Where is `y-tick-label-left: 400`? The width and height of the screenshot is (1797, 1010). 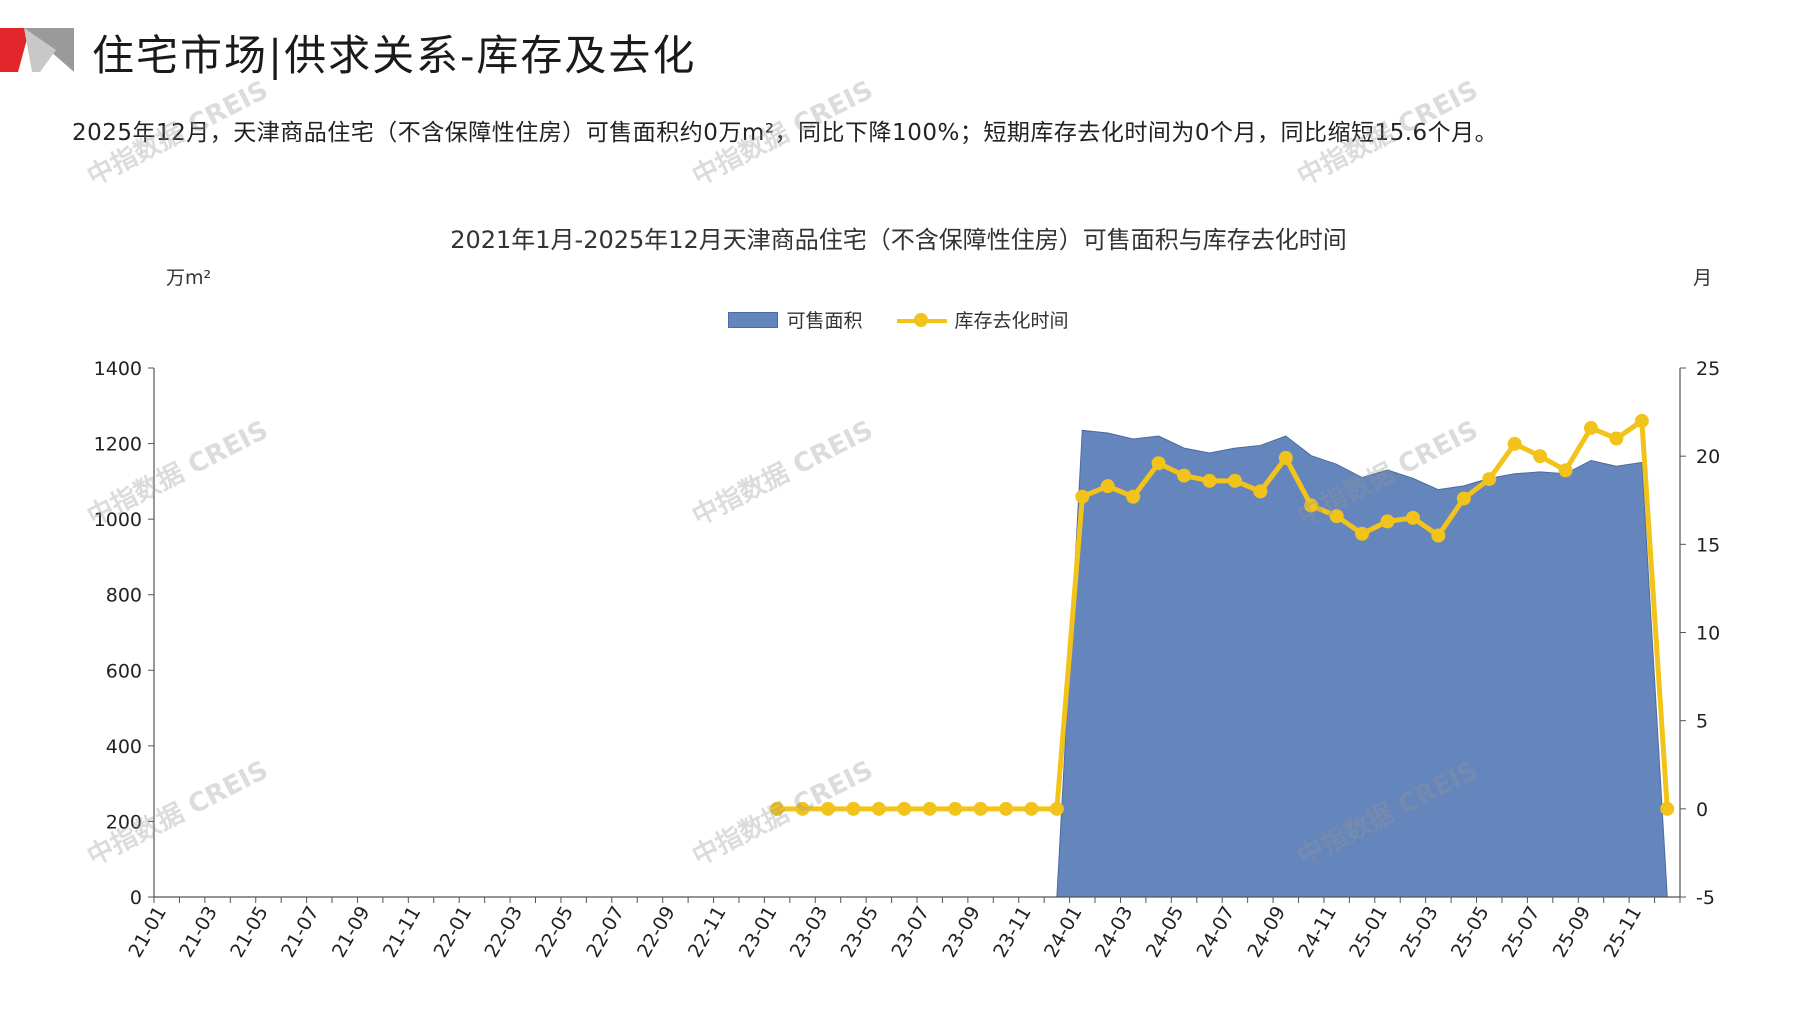 y-tick-label-left: 400 is located at coordinates (124, 747).